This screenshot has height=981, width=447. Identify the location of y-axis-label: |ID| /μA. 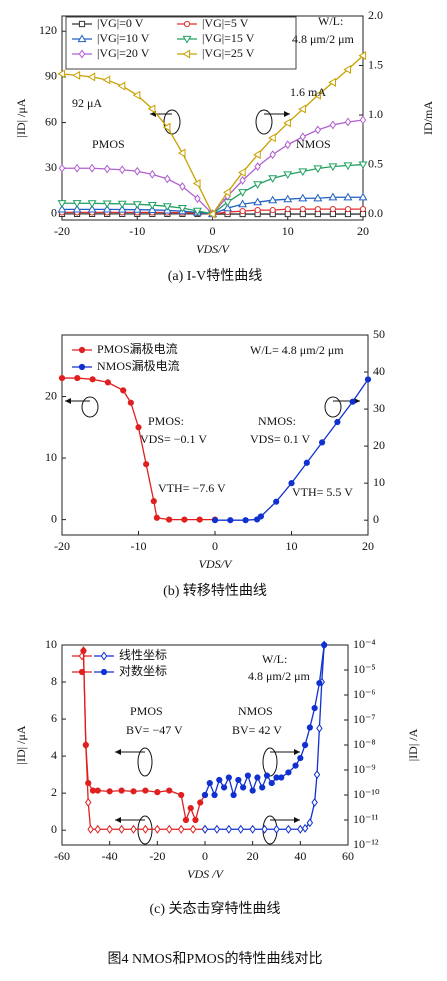
(21, 117).